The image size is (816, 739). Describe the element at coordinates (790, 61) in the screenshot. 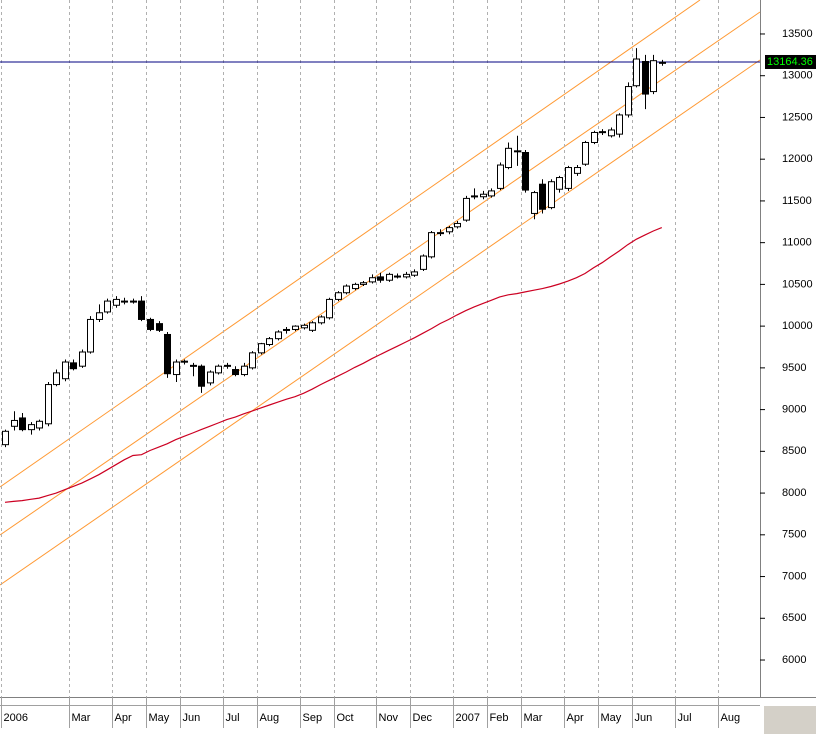

I see `last-value-tag` at that location.